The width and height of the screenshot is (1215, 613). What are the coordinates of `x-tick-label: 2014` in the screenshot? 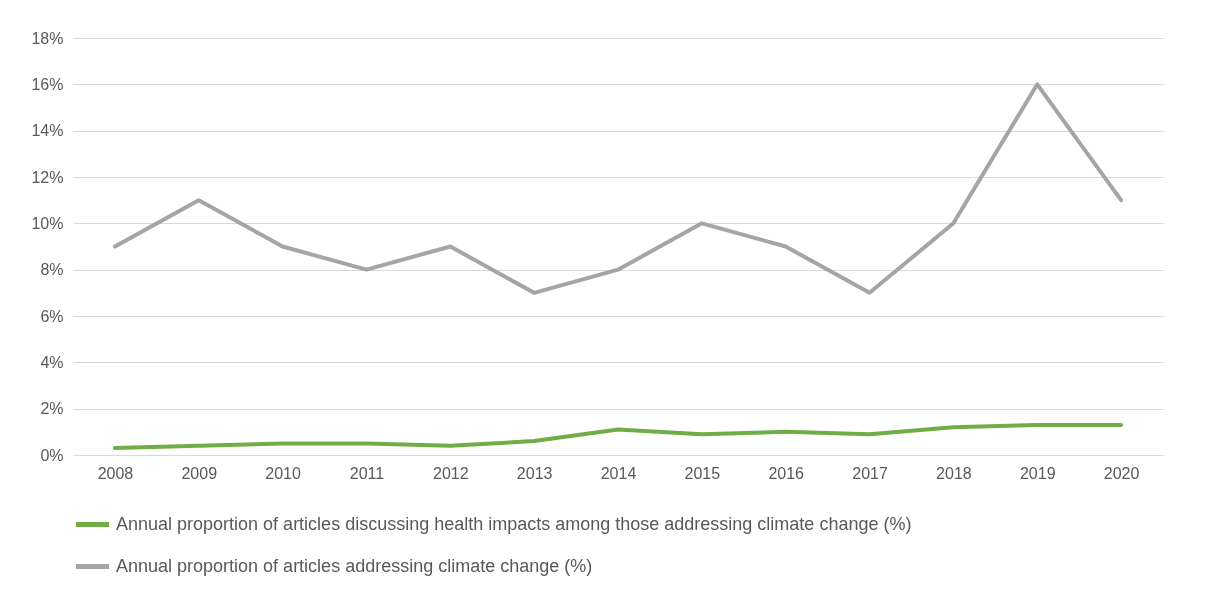 It's located at (618, 473).